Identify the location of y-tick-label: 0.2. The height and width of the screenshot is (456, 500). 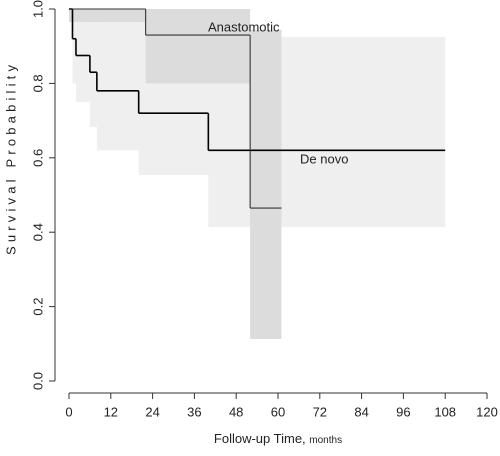
(37, 307).